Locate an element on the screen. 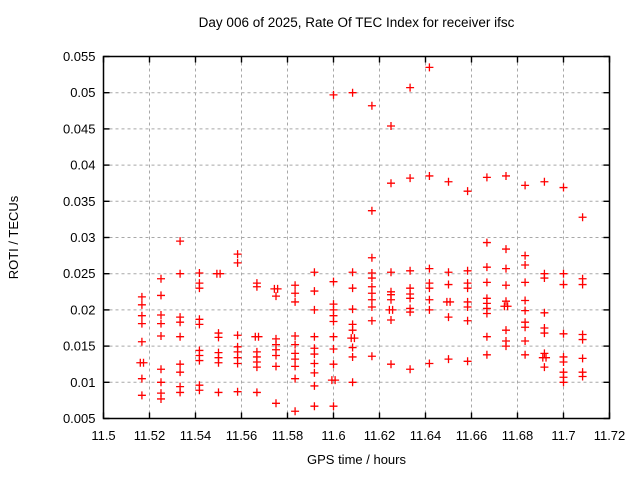  x-tick-label: 11.6 is located at coordinates (333, 435).